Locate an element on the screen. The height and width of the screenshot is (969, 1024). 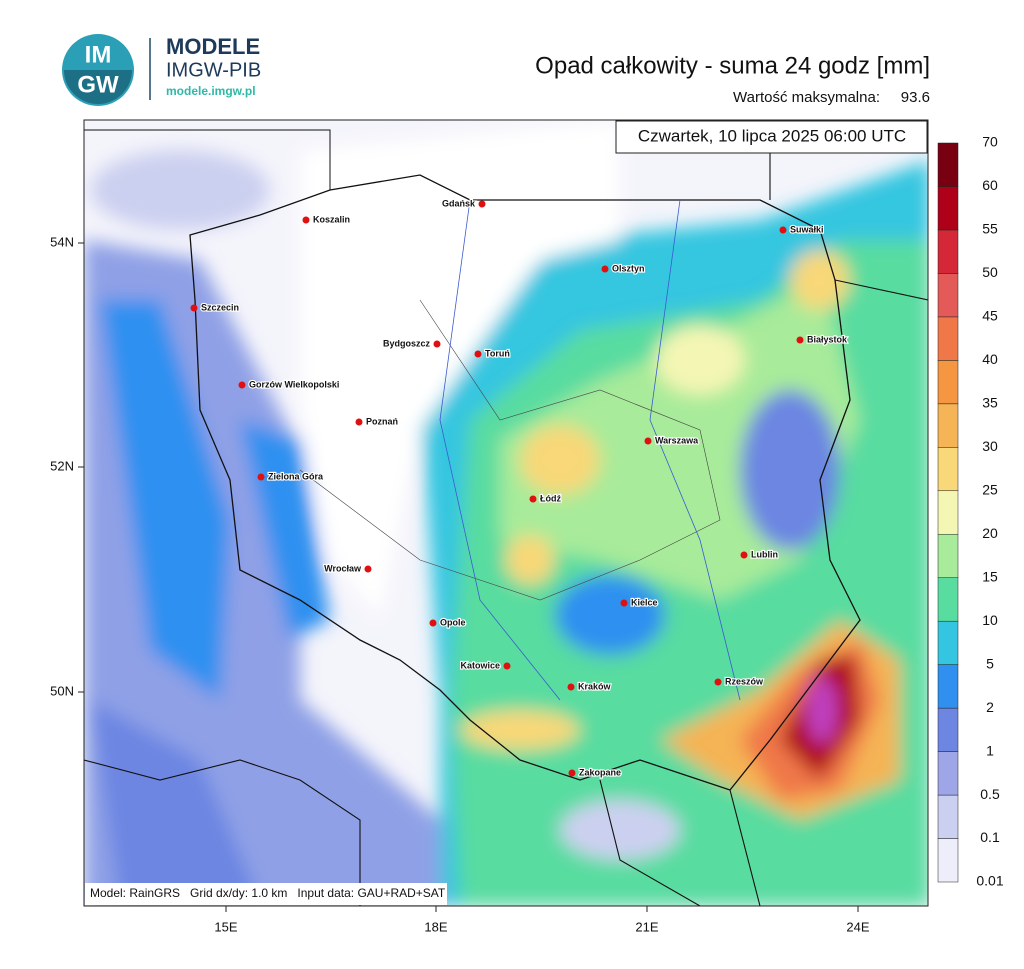
title: Opad całkowity - suma 24 godz [mm] is located at coordinates (732, 65).